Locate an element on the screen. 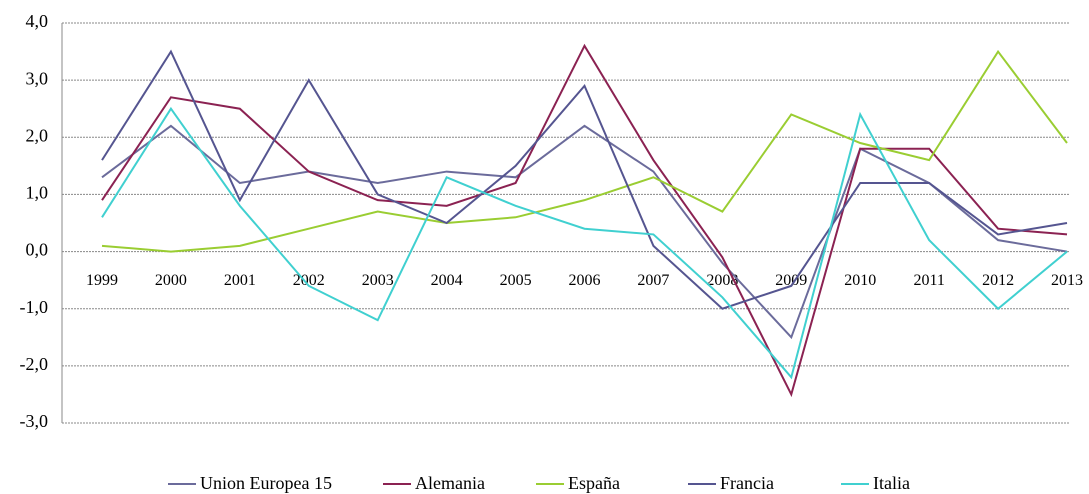 The image size is (1089, 494). legend-label: Francia is located at coordinates (747, 483).